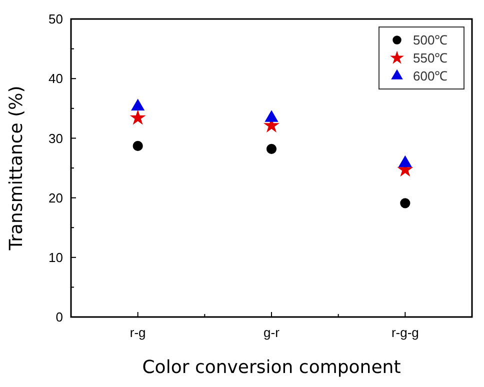 The image size is (484, 387). I want to click on y-tick-label: 40, so click(55, 78).